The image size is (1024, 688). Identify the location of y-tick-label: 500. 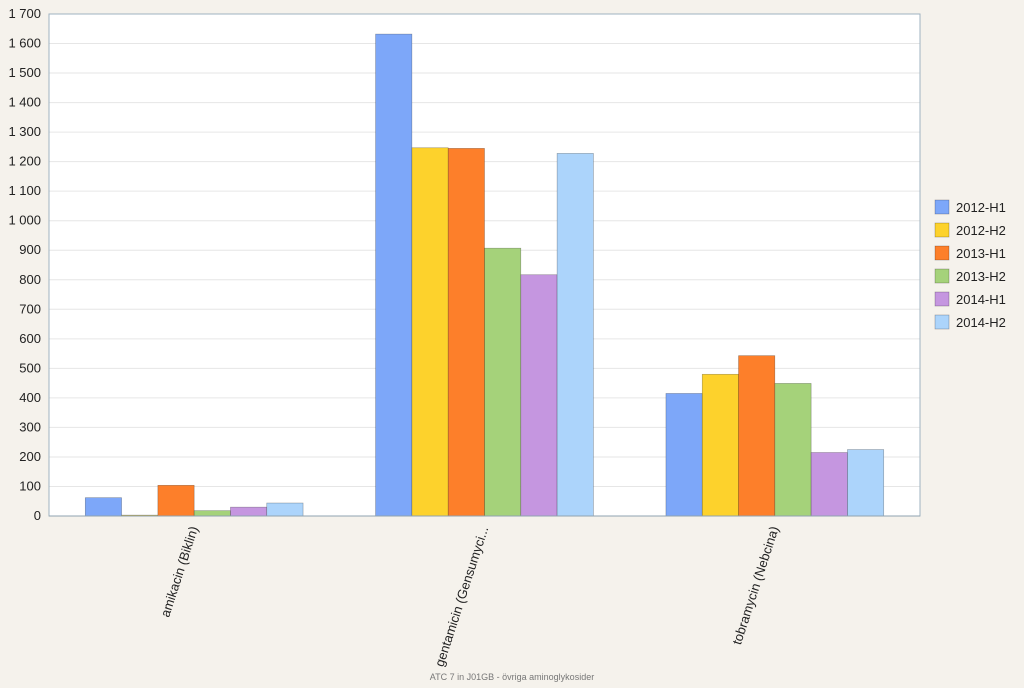
(30, 367).